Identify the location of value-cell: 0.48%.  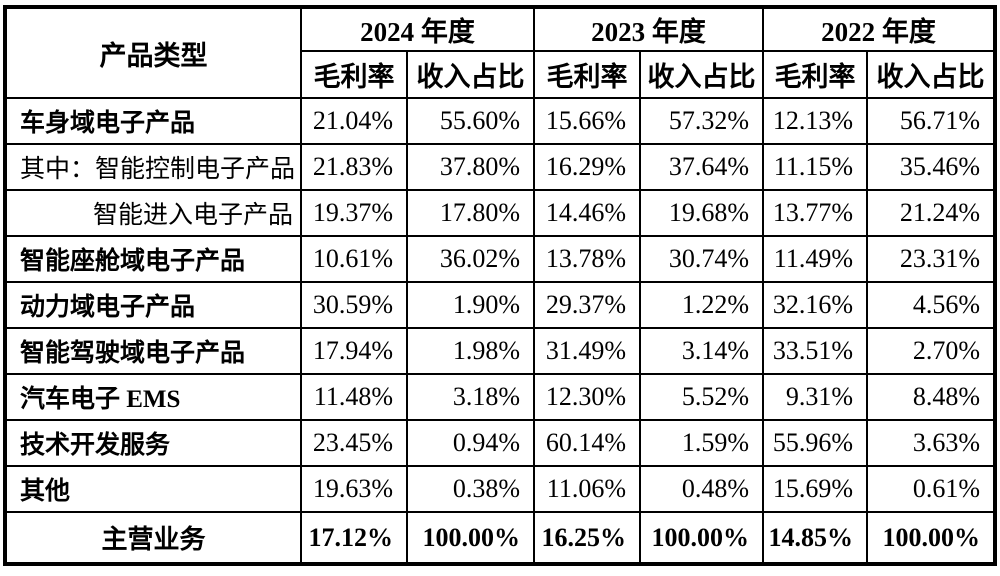
(701, 489).